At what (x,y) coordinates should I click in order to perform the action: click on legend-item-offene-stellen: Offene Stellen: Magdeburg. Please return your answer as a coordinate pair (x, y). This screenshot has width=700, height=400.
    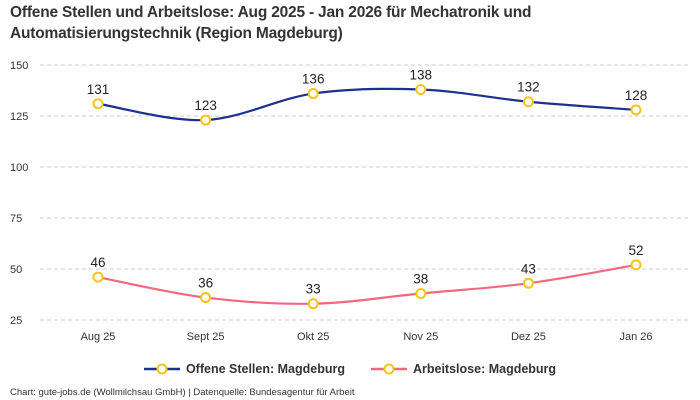
    Looking at the image, I should click on (244, 369).